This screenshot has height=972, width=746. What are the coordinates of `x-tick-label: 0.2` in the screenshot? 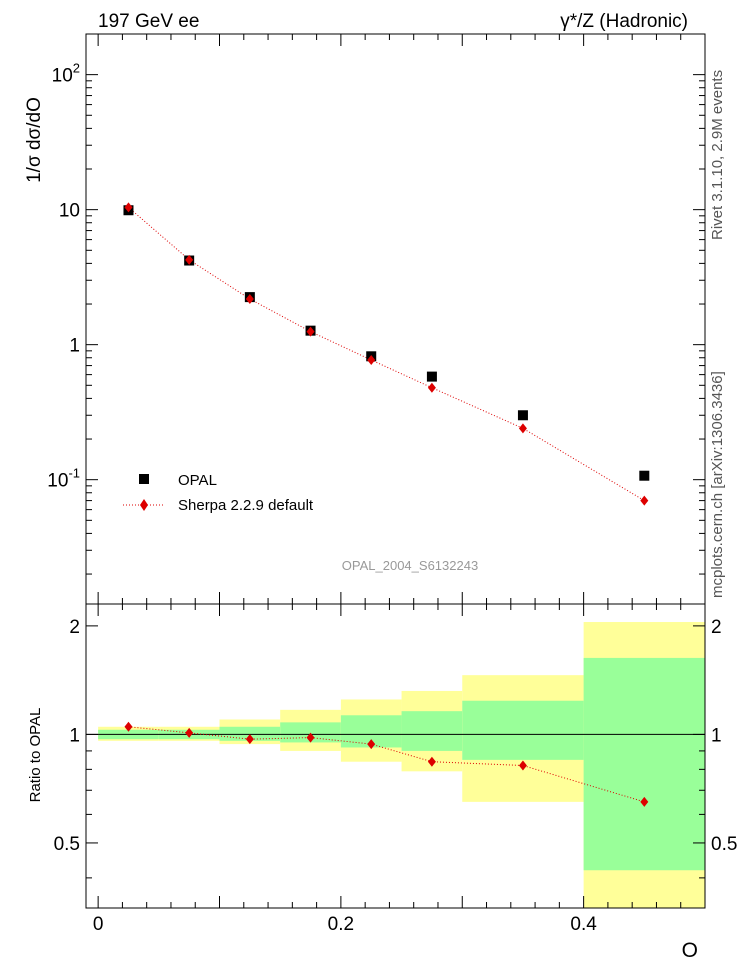 It's located at (341, 924).